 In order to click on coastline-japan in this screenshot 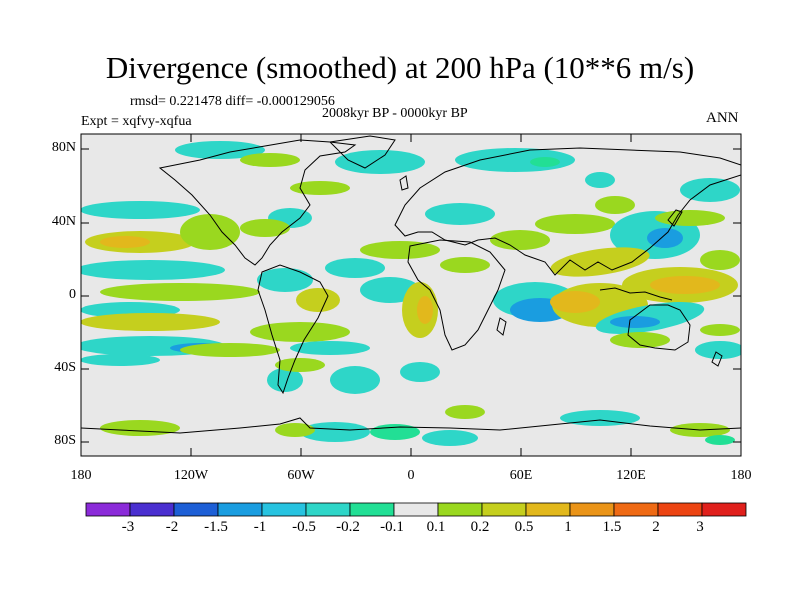, I will do `click(675, 218)`.